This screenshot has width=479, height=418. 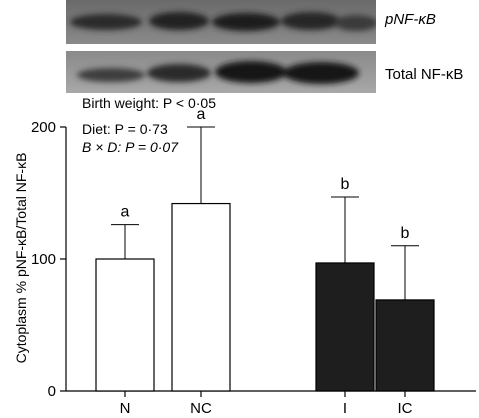 I want to click on x-tick-label-I: I, so click(x=345, y=408).